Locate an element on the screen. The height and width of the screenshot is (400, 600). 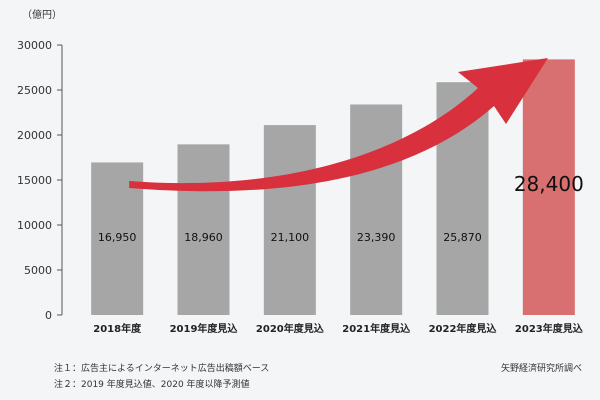
x-tick-label-2: 2020年度見込 is located at coordinates (290, 328).